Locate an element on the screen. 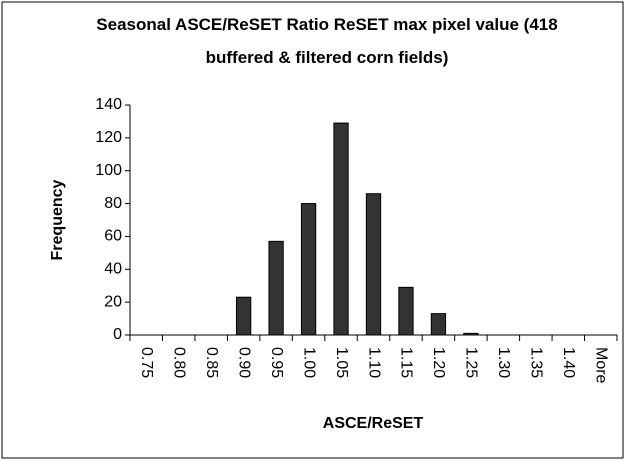 This screenshot has height=461, width=626. x-tick-label: More is located at coordinates (601, 365).